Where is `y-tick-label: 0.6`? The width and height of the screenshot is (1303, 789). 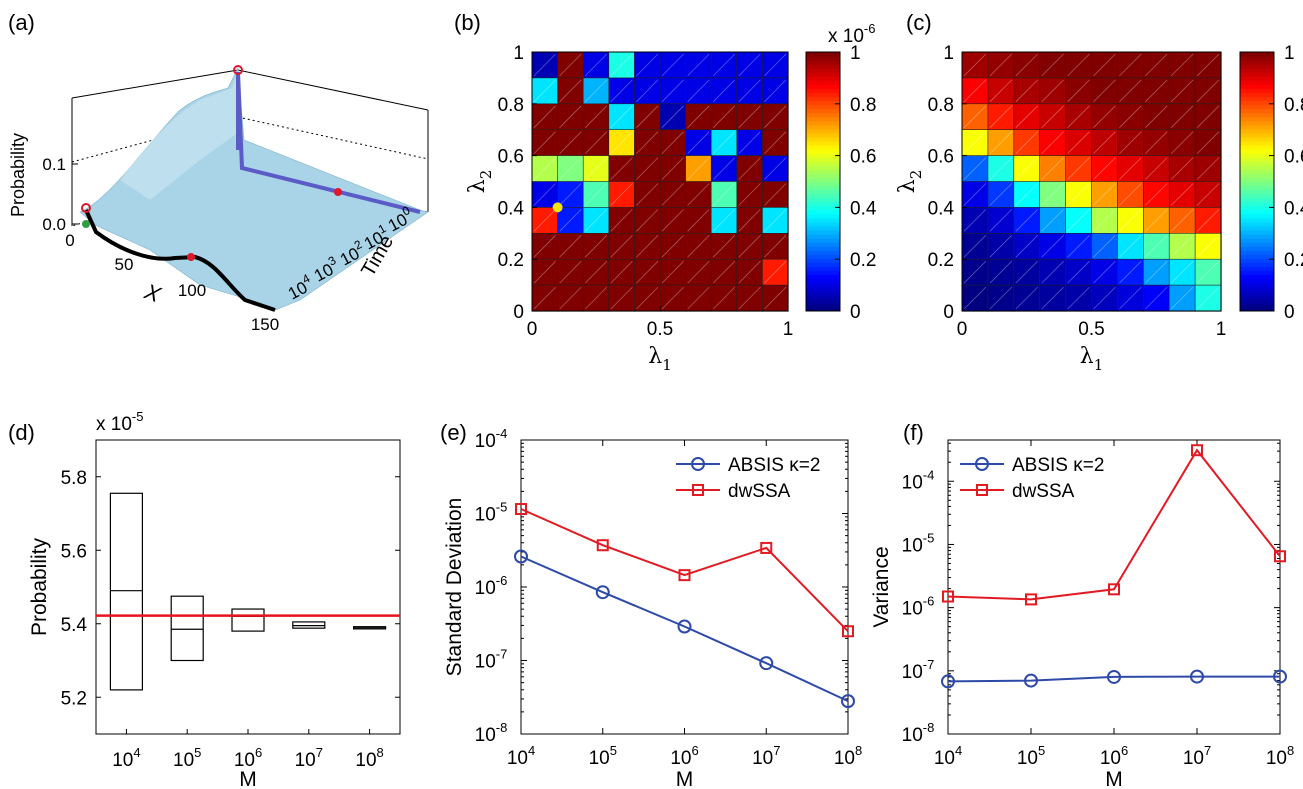 y-tick-label: 0.6 is located at coordinates (941, 157).